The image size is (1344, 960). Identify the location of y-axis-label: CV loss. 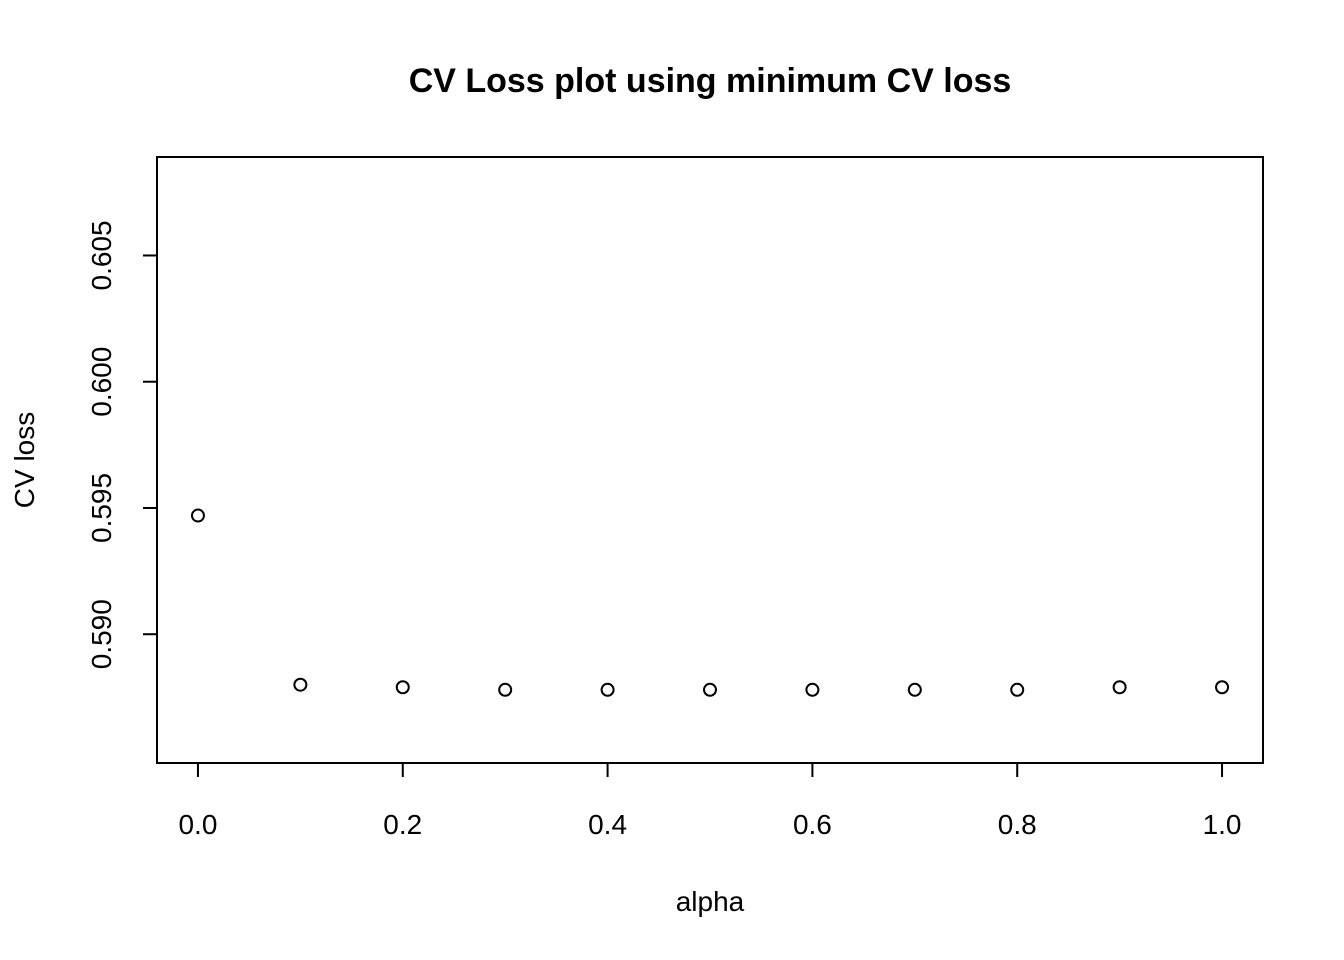
(24, 460).